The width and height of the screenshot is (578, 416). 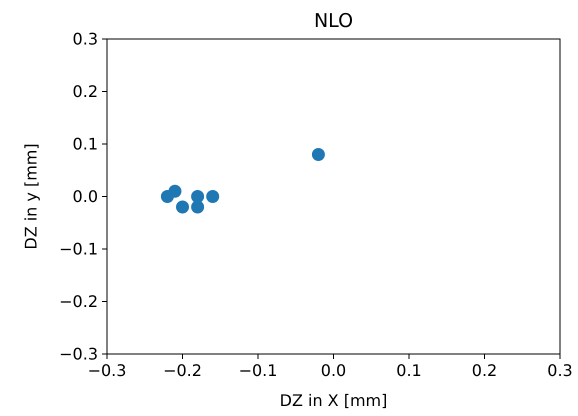 What do you see at coordinates (78, 354) in the screenshot?
I see `y-tick-label: −0.3` at bounding box center [78, 354].